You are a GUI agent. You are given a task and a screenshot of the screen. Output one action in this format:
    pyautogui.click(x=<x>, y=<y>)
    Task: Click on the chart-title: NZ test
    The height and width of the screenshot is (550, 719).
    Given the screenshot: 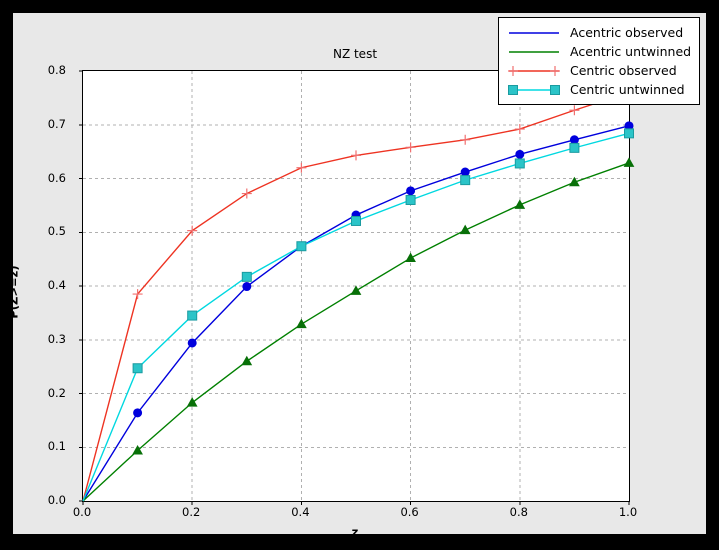 What is the action you would take?
    pyautogui.click(x=355, y=54)
    